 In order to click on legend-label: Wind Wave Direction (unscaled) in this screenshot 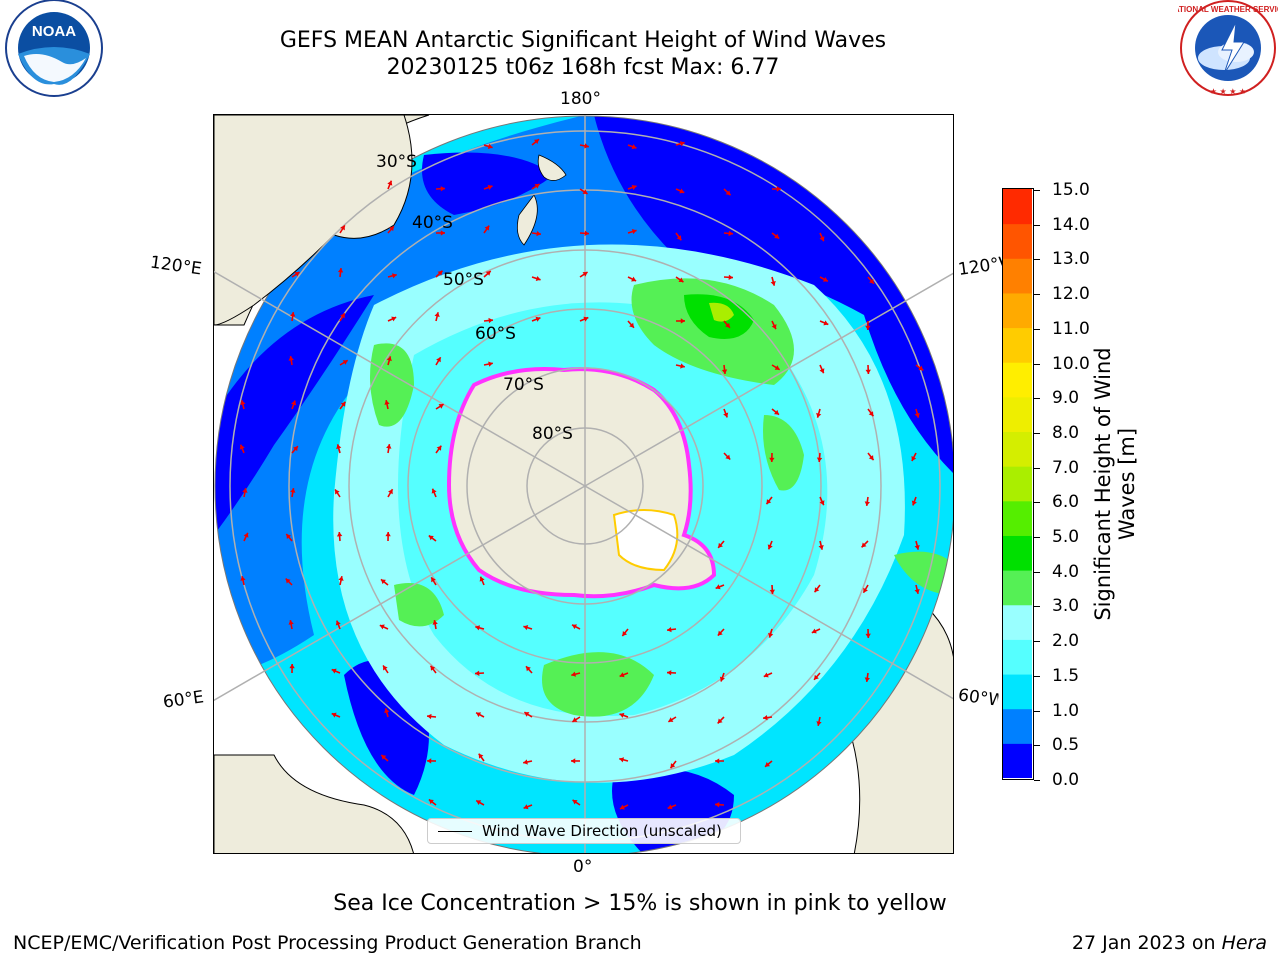, I will do `click(602, 831)`.